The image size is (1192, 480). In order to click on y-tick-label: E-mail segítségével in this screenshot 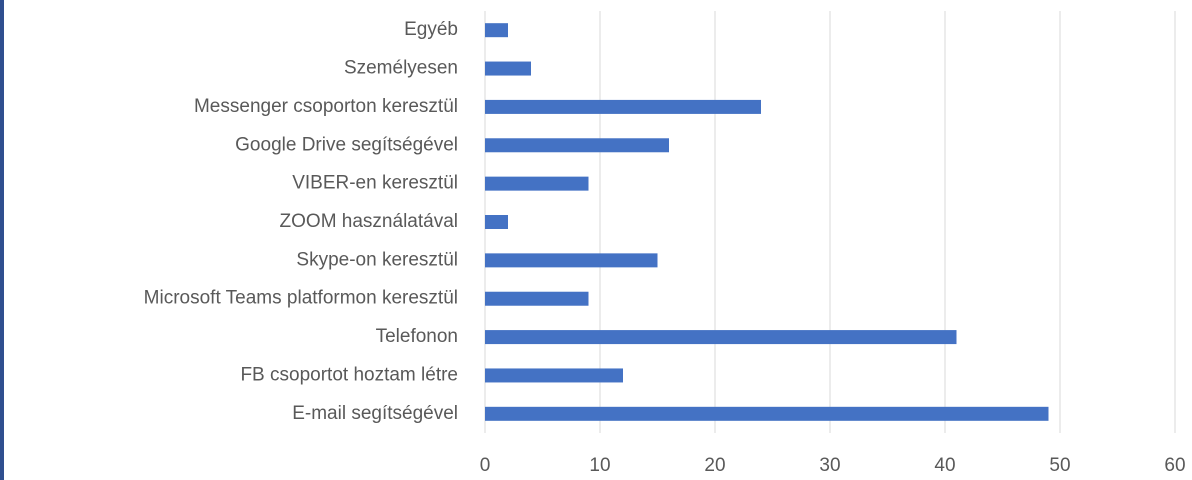, I will do `click(375, 413)`.